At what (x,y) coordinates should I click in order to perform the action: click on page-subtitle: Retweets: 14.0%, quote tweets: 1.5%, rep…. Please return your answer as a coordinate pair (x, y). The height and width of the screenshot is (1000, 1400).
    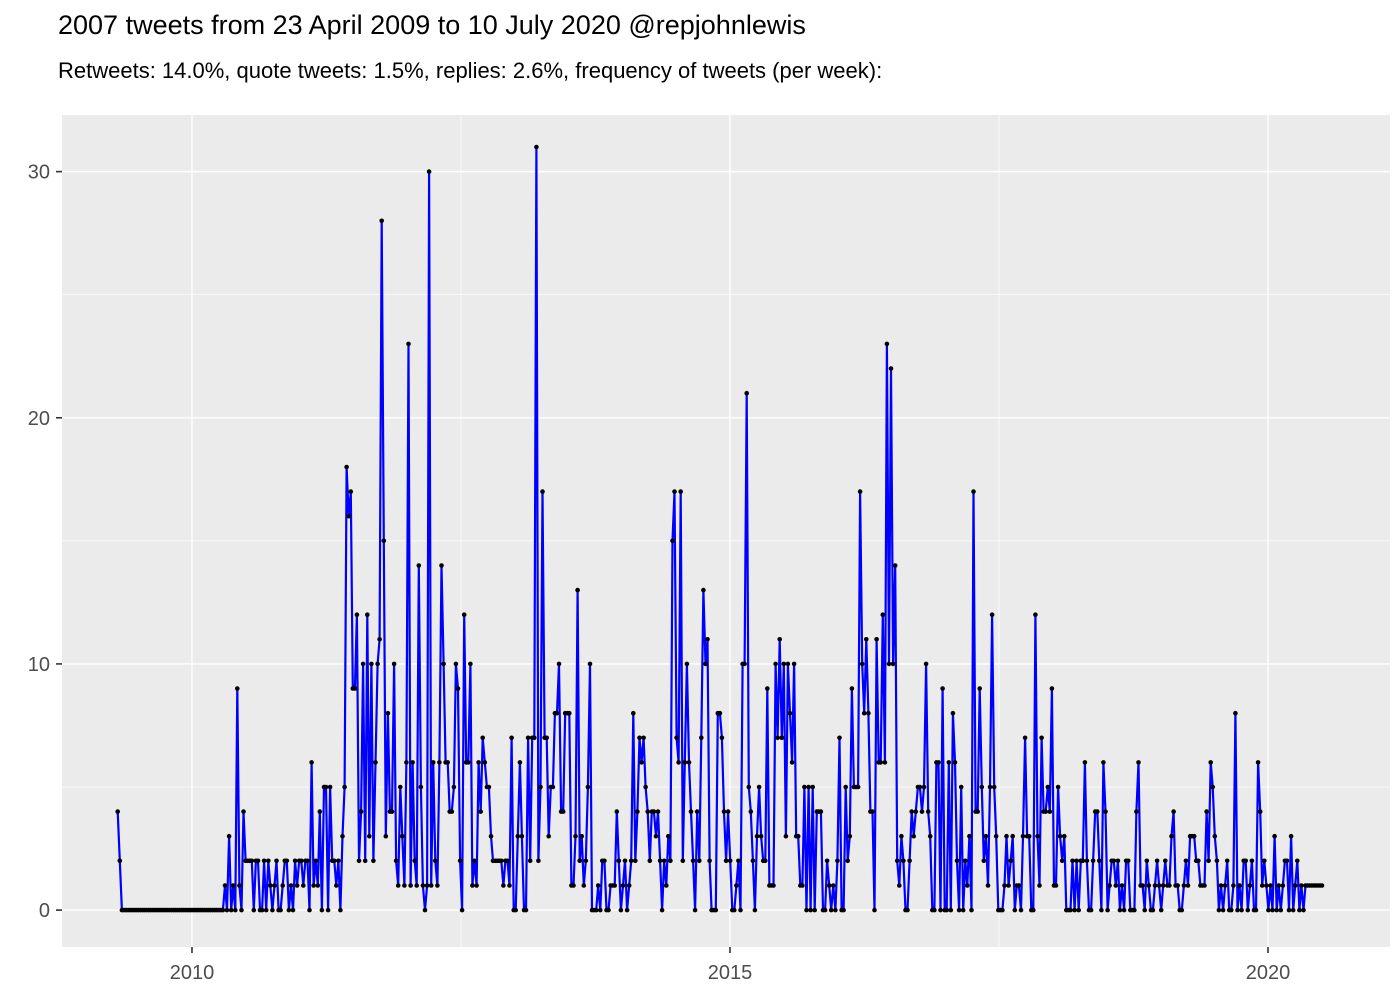
    Looking at the image, I should click on (470, 70).